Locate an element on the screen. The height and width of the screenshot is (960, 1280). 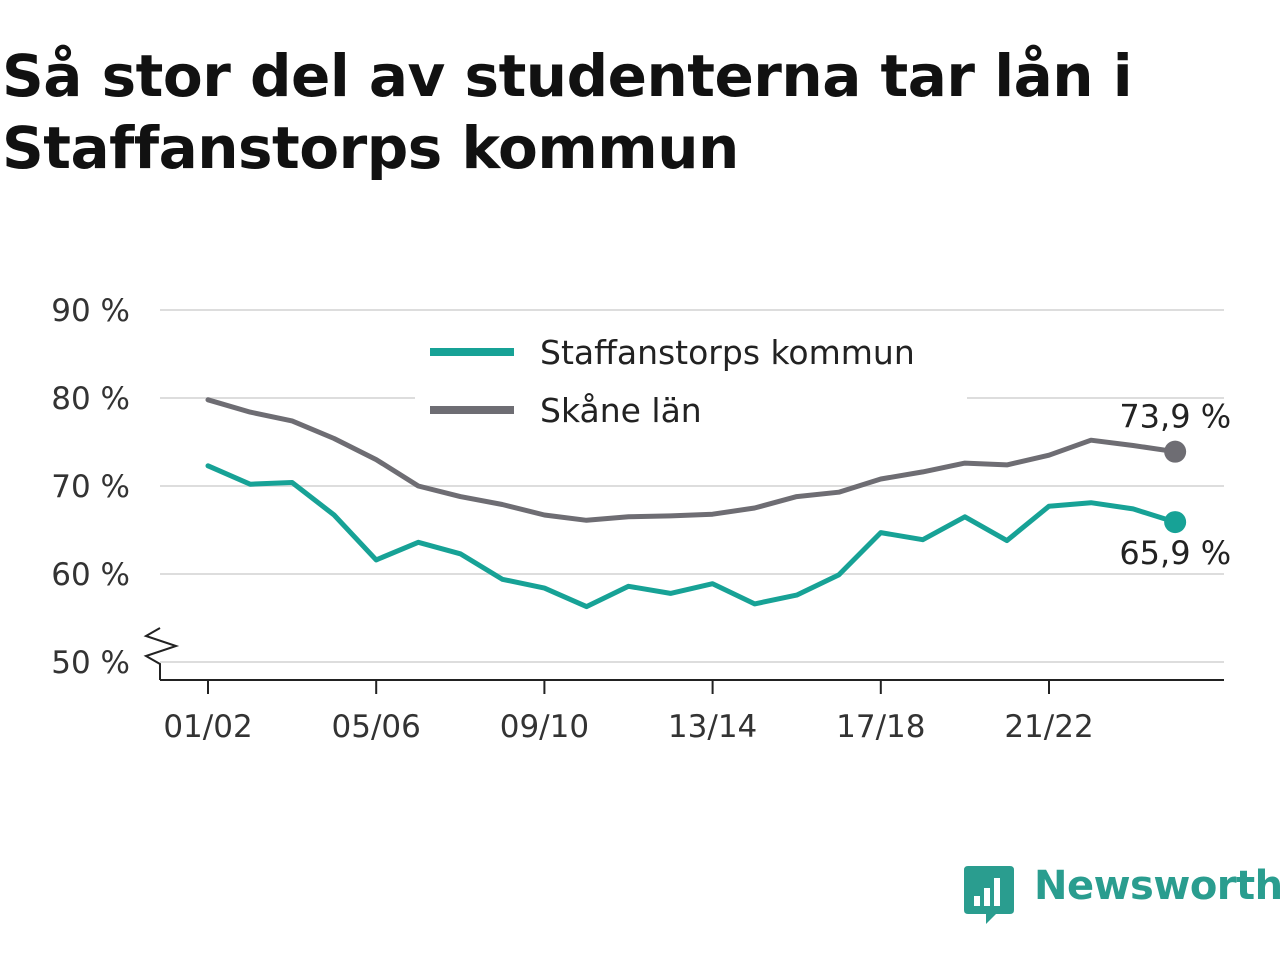
x-tick-label: 13/14 is located at coordinates (712, 727).